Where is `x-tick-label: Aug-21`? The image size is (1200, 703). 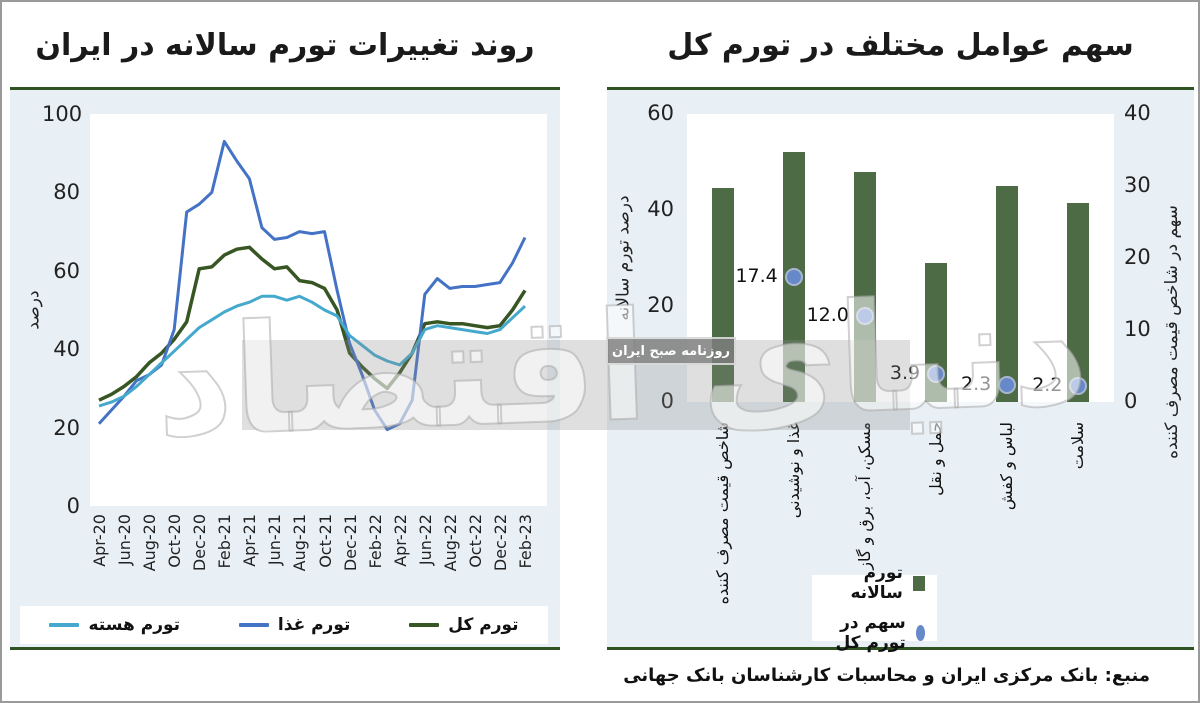
x-tick-label: Aug-21 is located at coordinates (300, 543).